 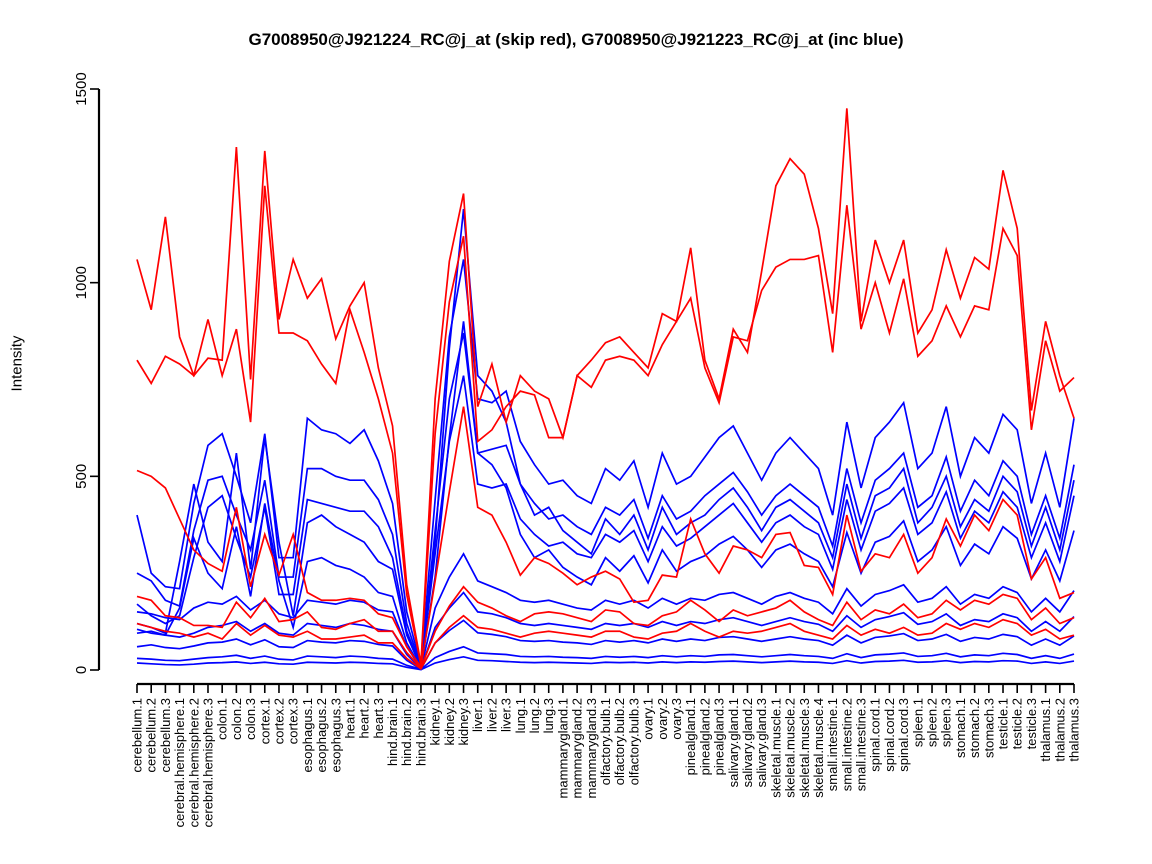 I want to click on x-tick-label: cerebellum.1, so click(x=137, y=735).